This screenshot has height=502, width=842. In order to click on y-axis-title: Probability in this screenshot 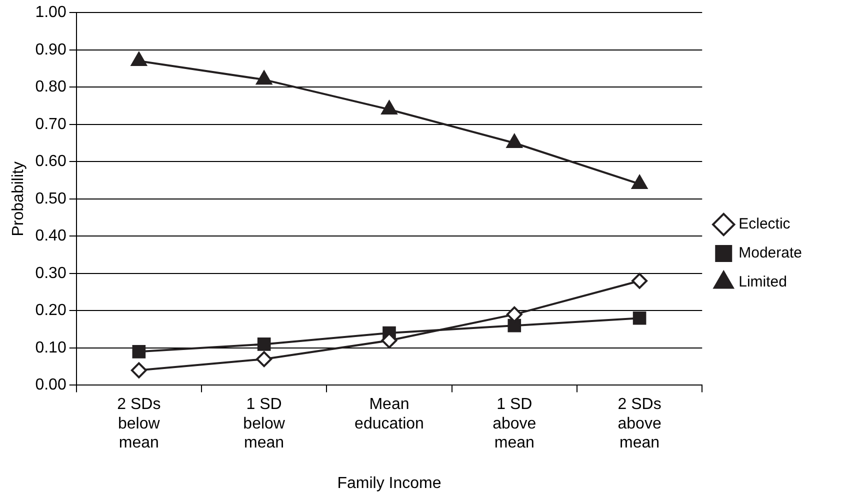, I will do `click(19, 199)`.